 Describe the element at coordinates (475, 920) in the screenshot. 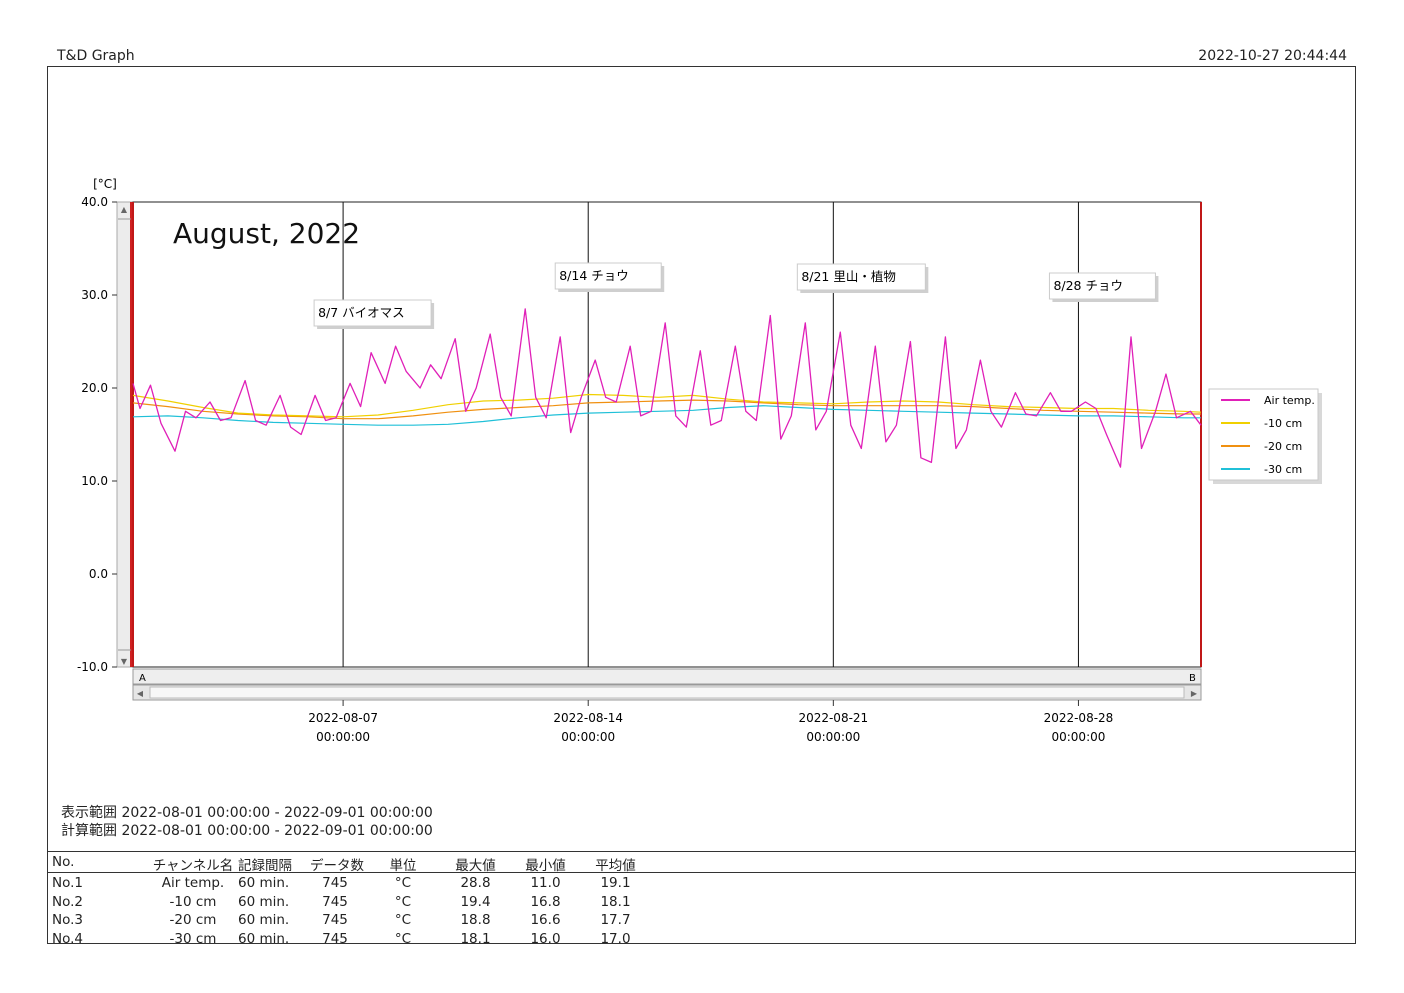

I see `cell-max: 18.8` at that location.